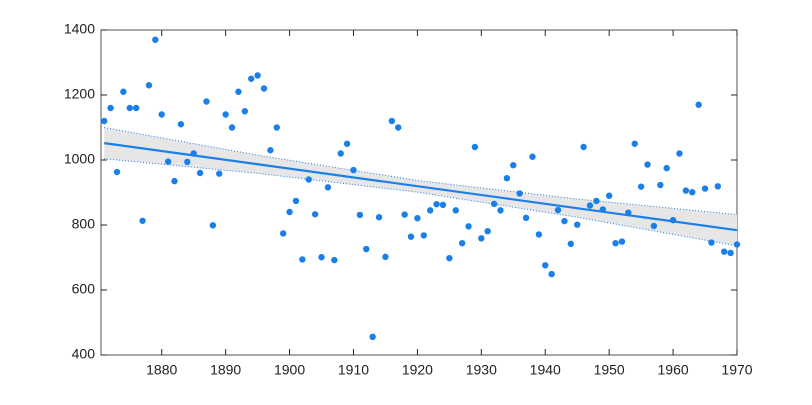 The height and width of the screenshot is (405, 812). I want to click on y-tick-label: 400, so click(84, 354).